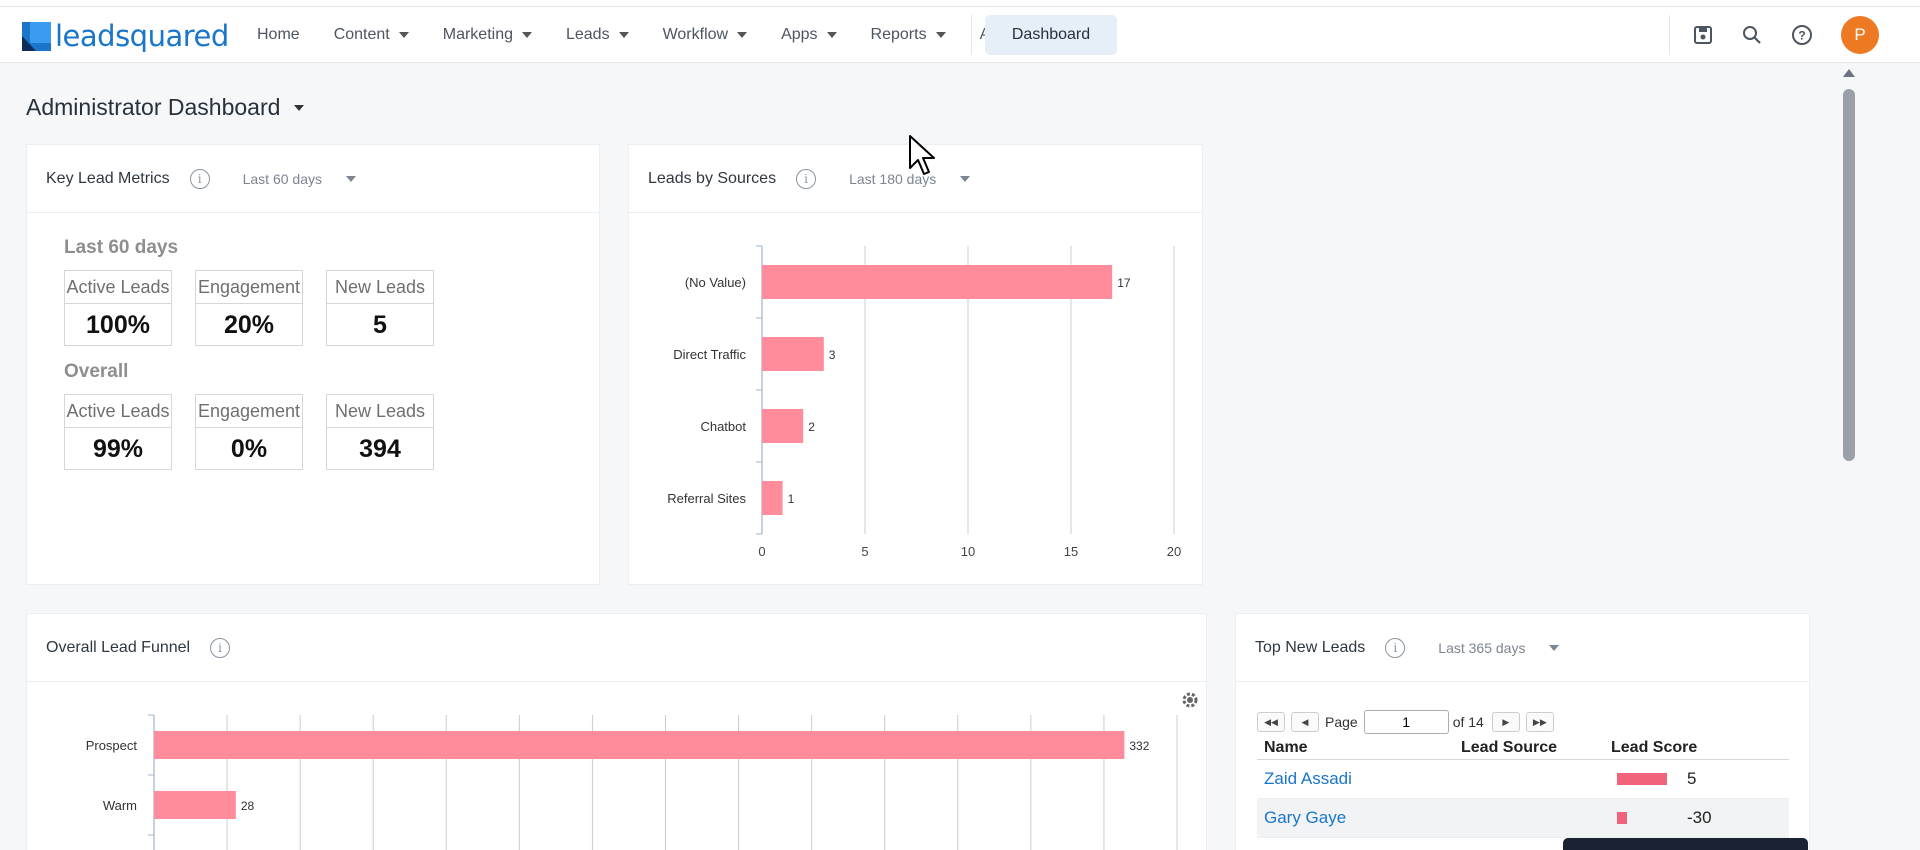  I want to click on table-cell-lead-score, so click(1700, 818).